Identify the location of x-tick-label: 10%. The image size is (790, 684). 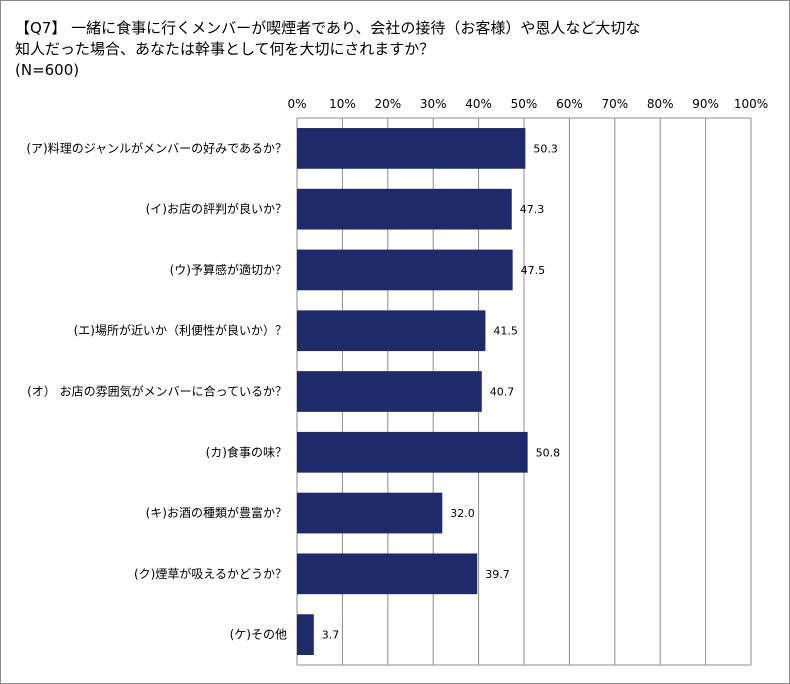
(342, 104).